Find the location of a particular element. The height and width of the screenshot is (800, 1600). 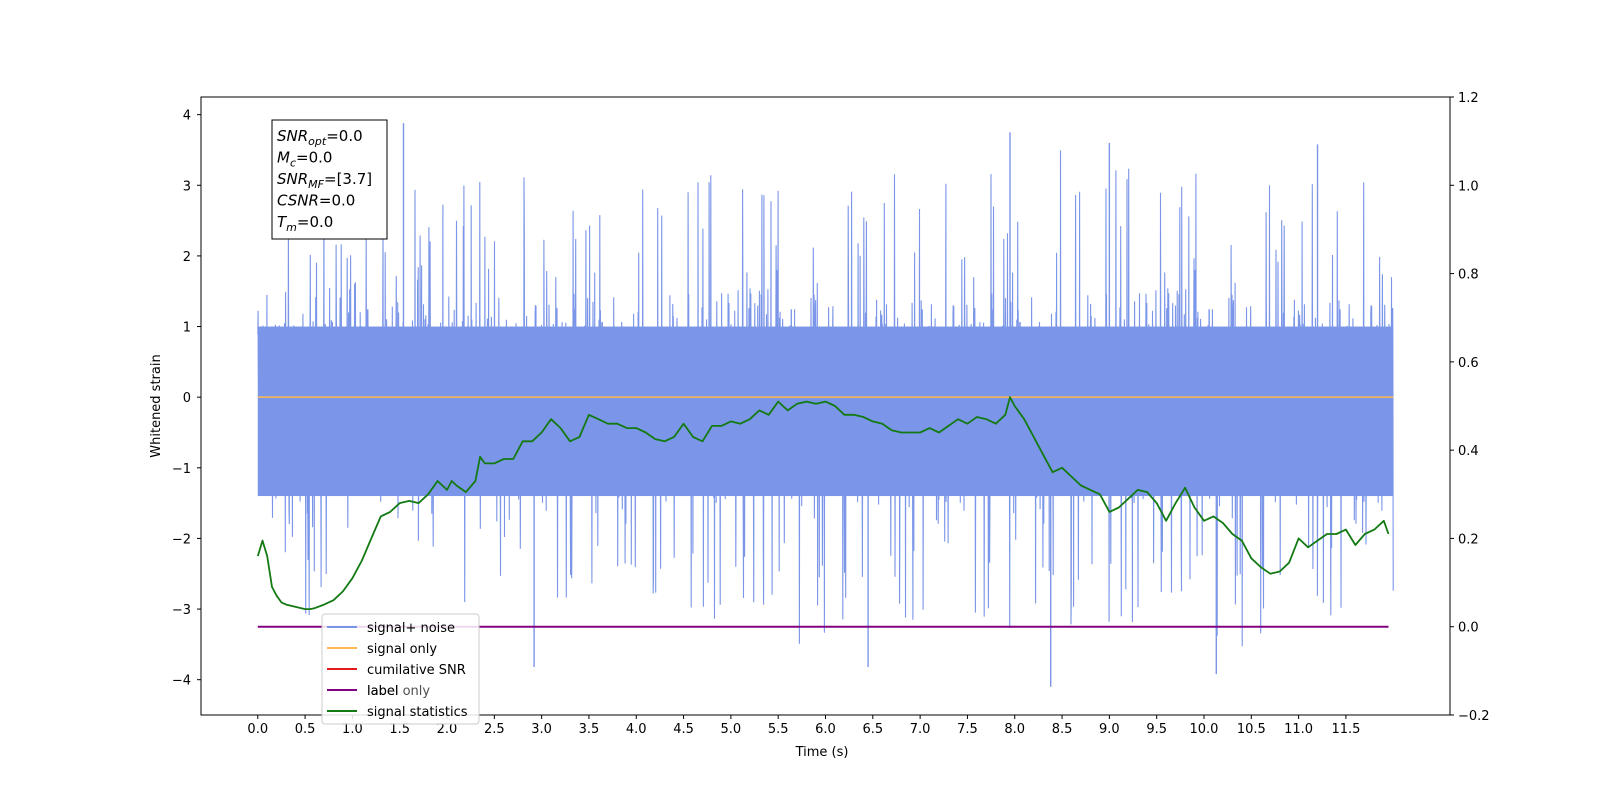

y-tick-label: −1 is located at coordinates (181, 469).